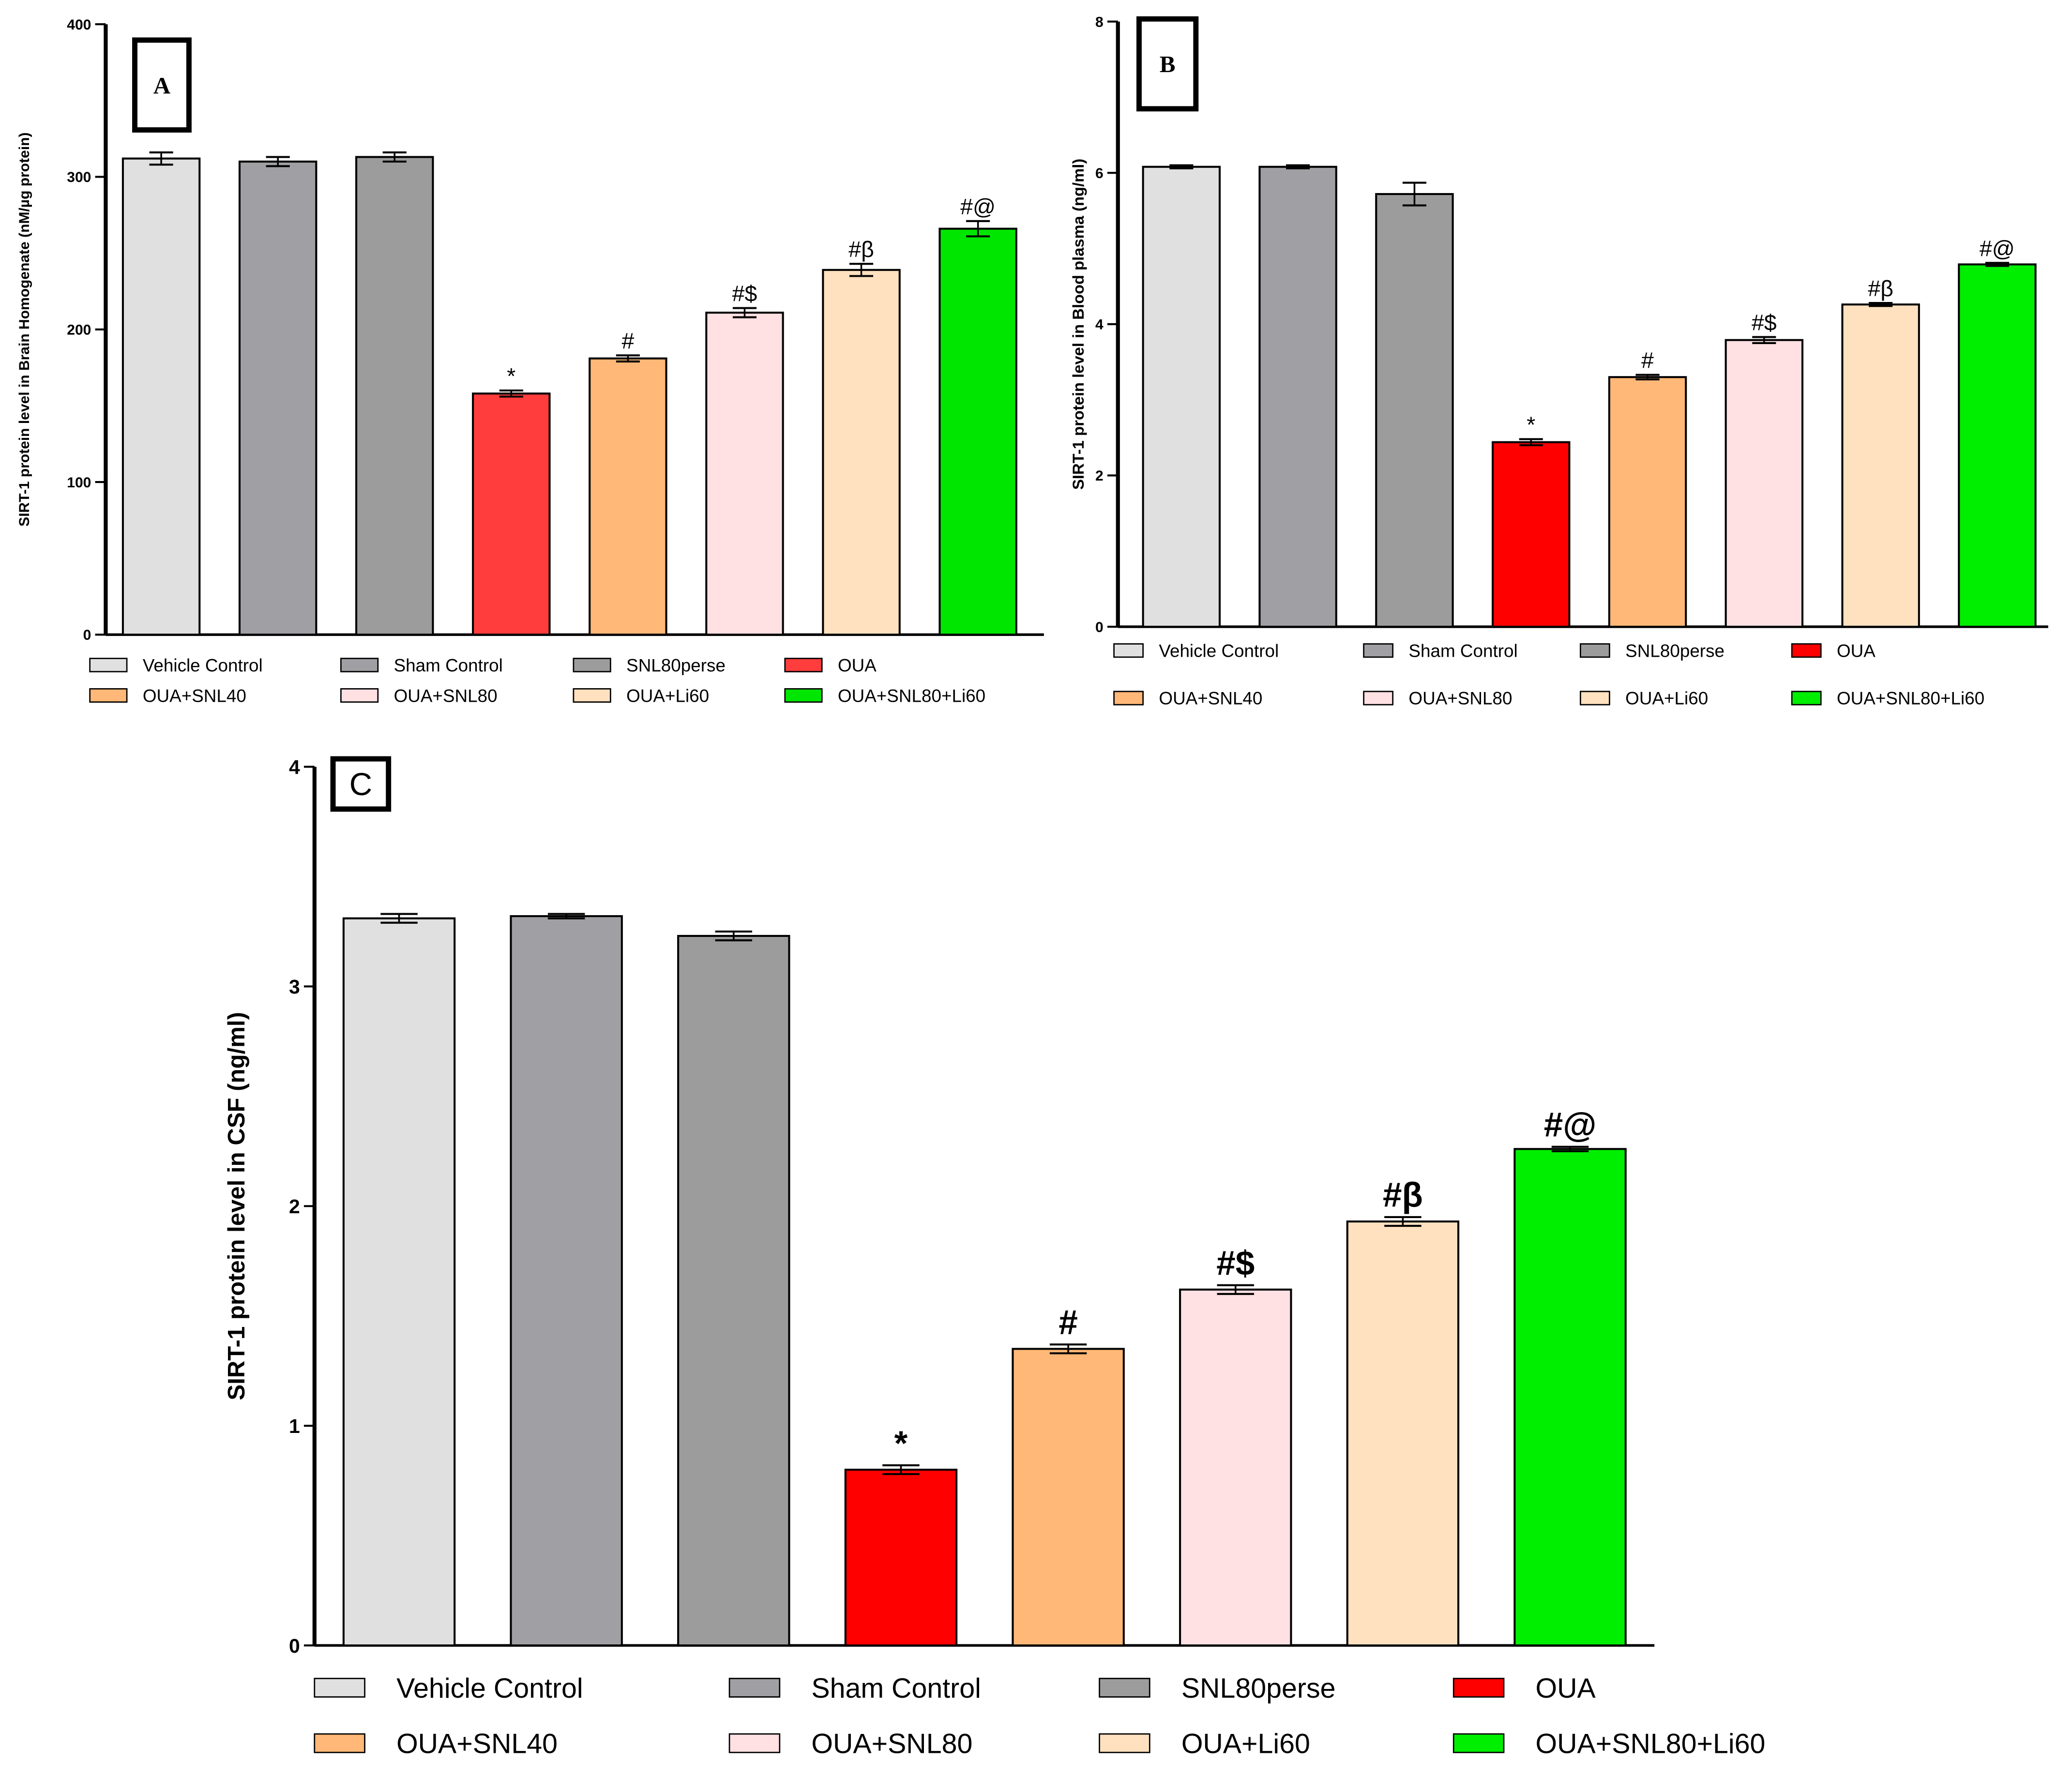 The width and height of the screenshot is (2072, 1778). I want to click on y-tick-label: 4, so click(294, 767).